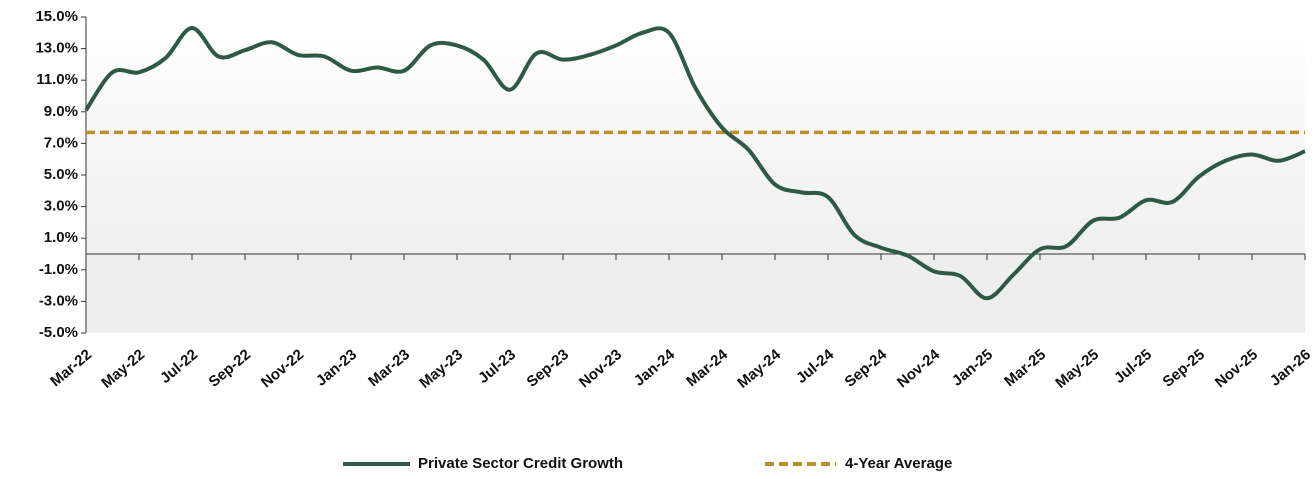 The height and width of the screenshot is (479, 1315). What do you see at coordinates (655, 368) in the screenshot?
I see `x-tick-label: Jan-24` at bounding box center [655, 368].